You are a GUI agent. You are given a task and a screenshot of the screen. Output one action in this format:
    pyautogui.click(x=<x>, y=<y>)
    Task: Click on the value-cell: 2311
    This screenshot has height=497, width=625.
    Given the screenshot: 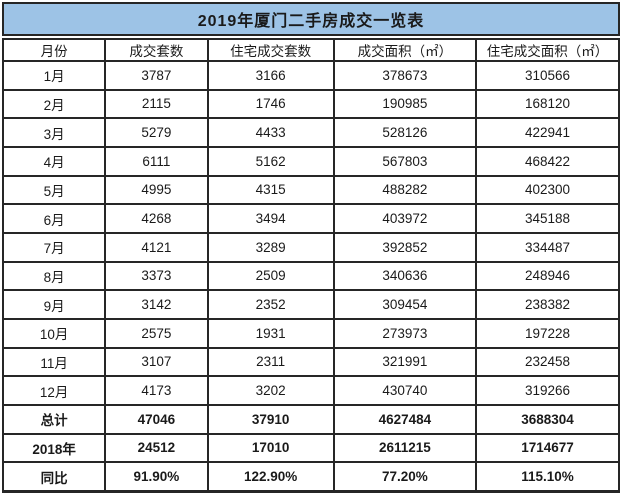 What is the action you would take?
    pyautogui.click(x=270, y=362)
    